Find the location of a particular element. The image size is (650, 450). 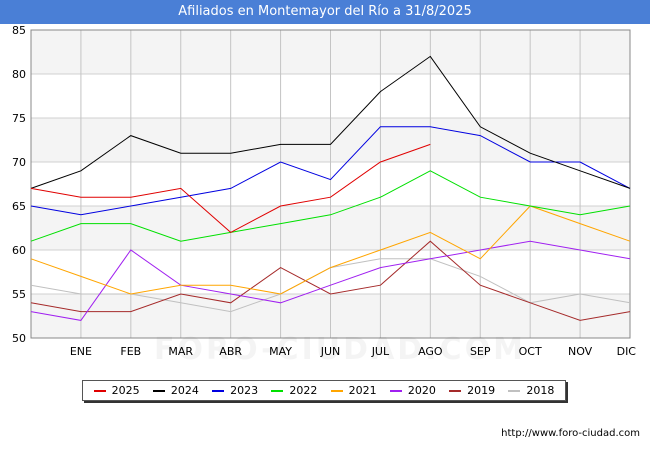

y-axis-ticks: 50 55 60 65 70 75 80 85 is located at coordinates (19, 184).